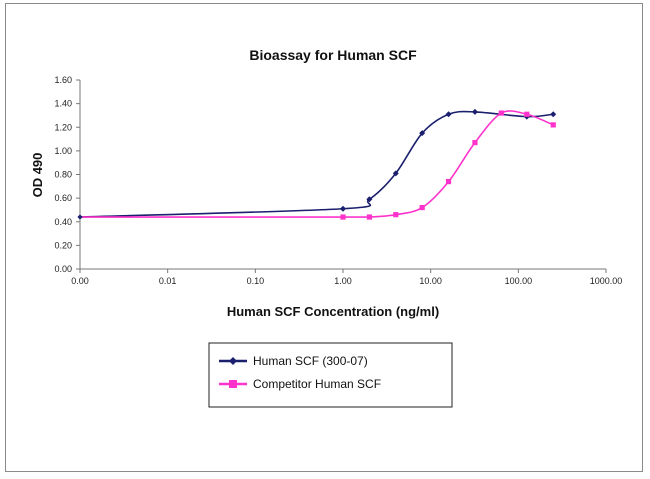 The image size is (650, 479). I want to click on x-axis-title: Human SCF Concentration (ng/ml), so click(333, 311).